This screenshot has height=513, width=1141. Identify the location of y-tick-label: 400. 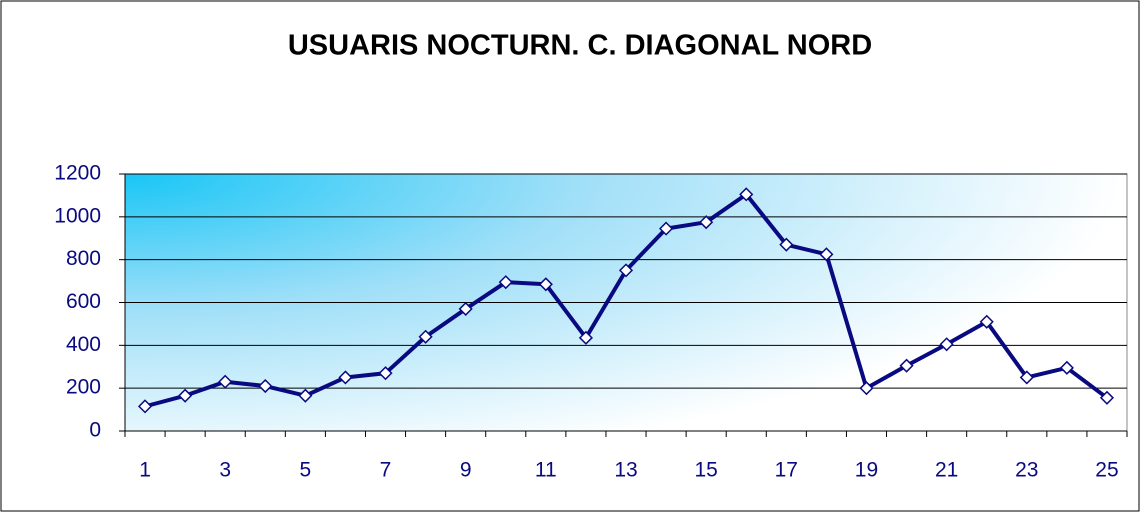
(83, 344).